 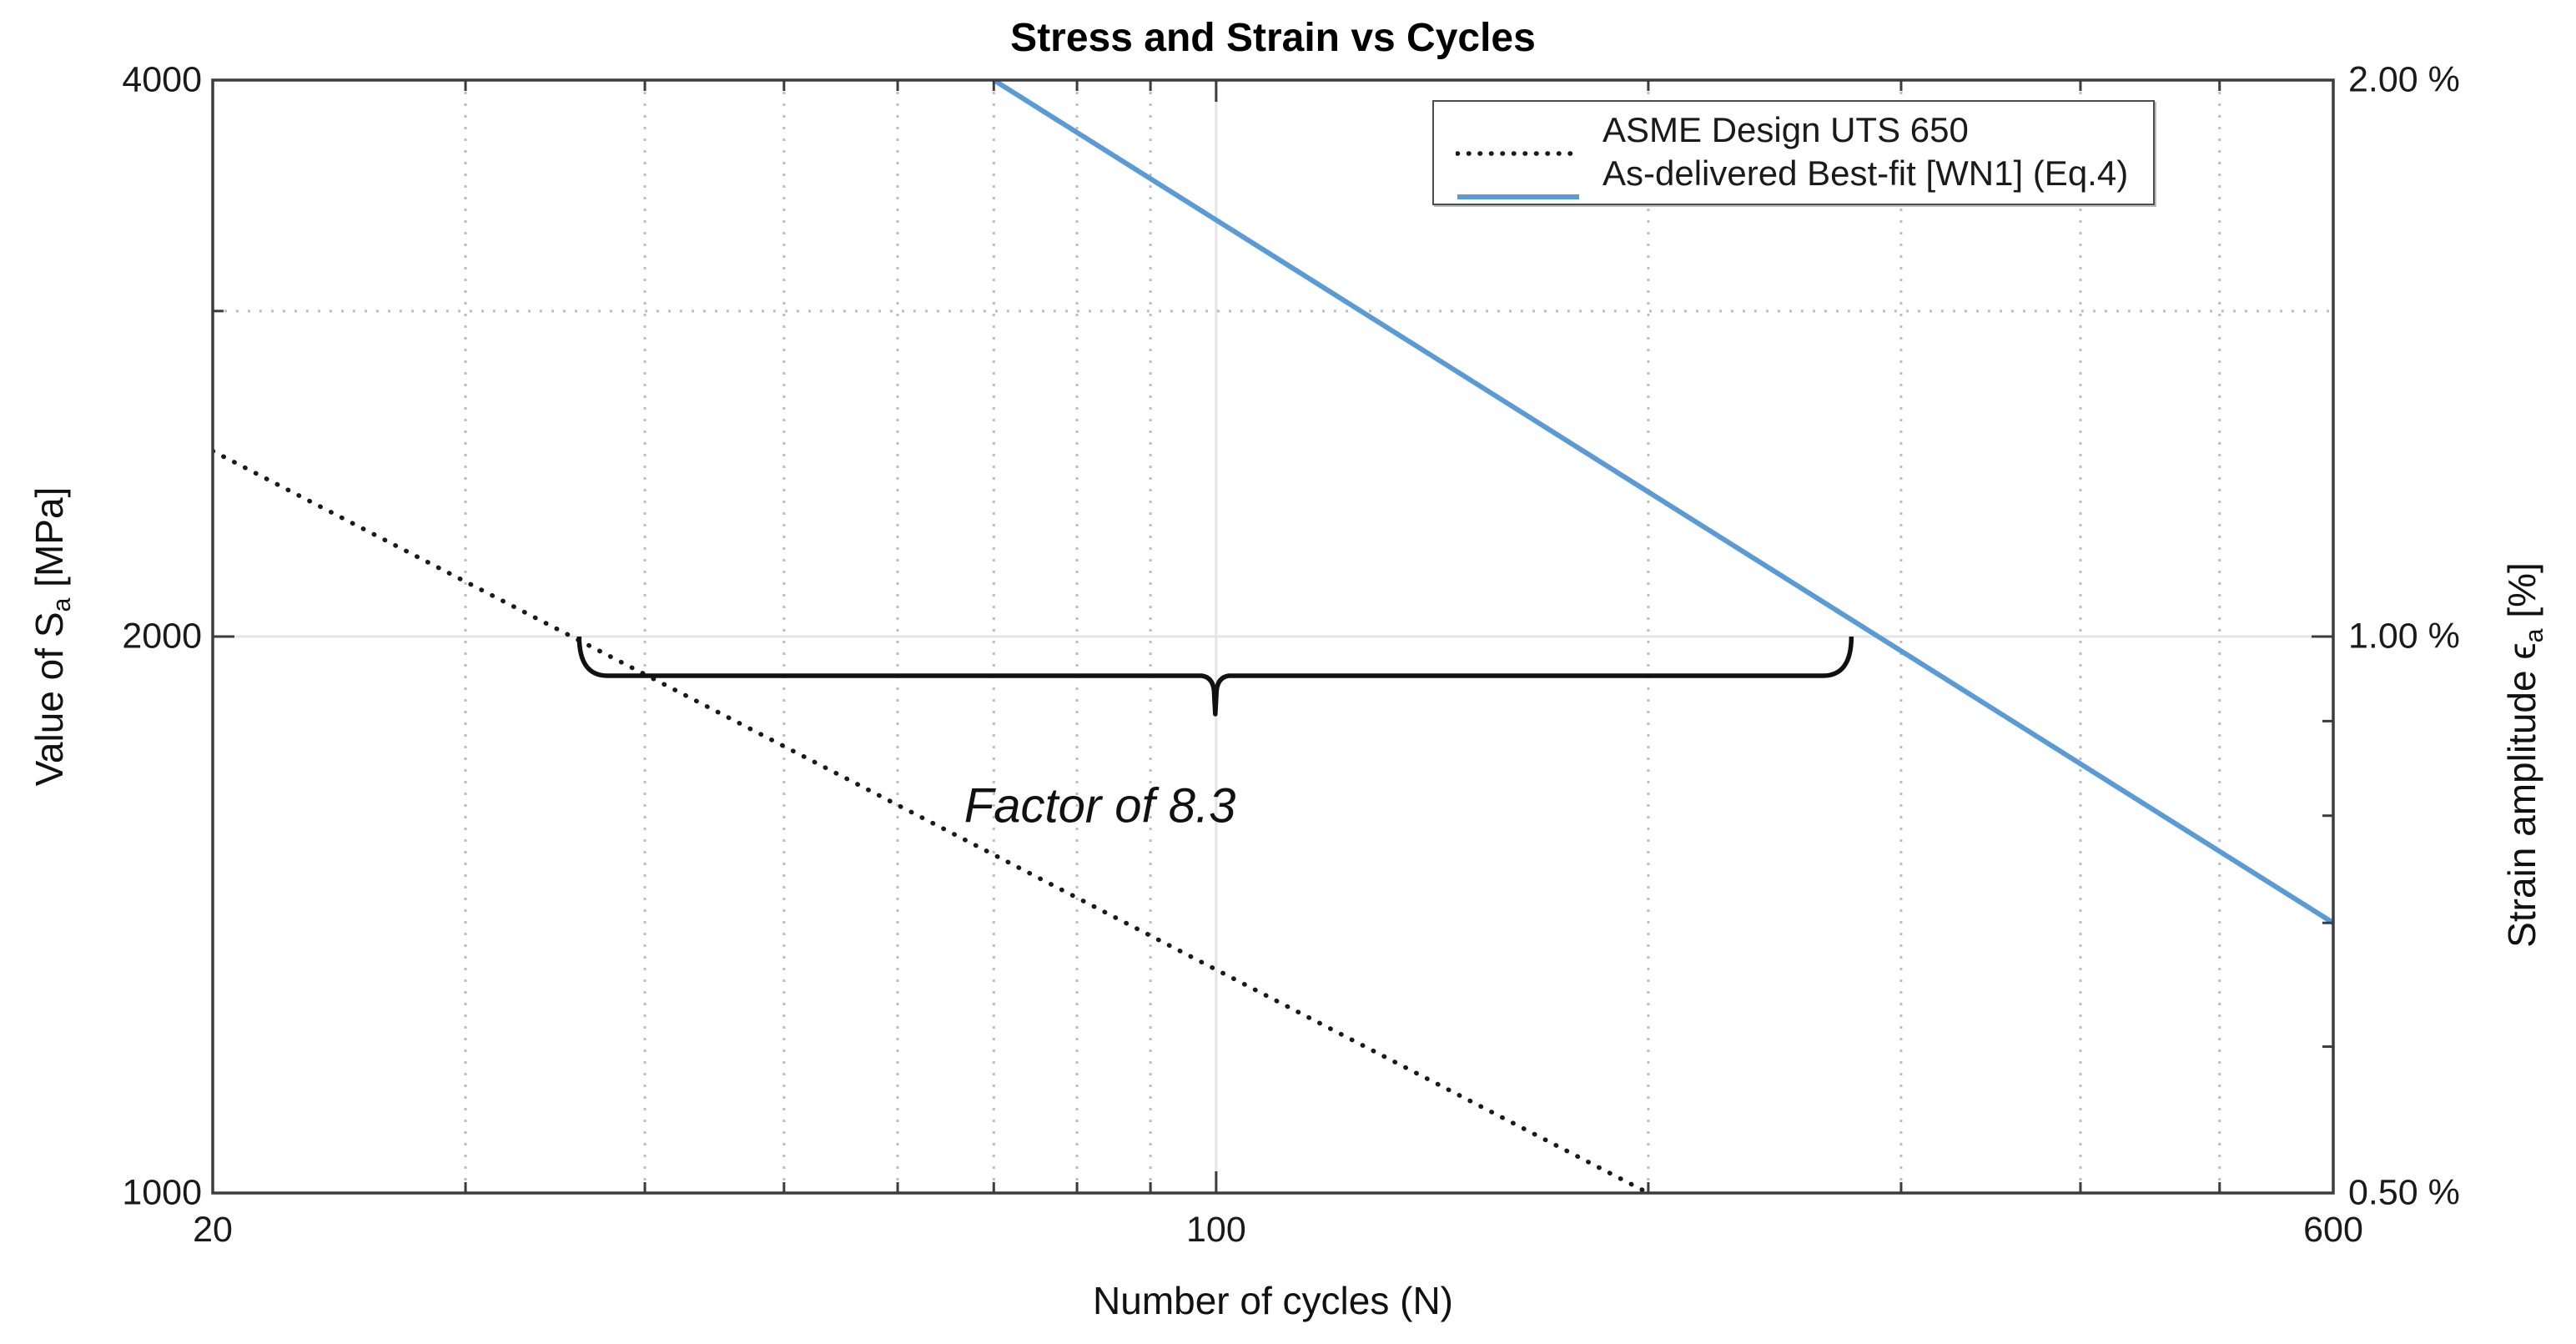 I want to click on y-right-label-symbol: ϵ, so click(x=2521, y=651).